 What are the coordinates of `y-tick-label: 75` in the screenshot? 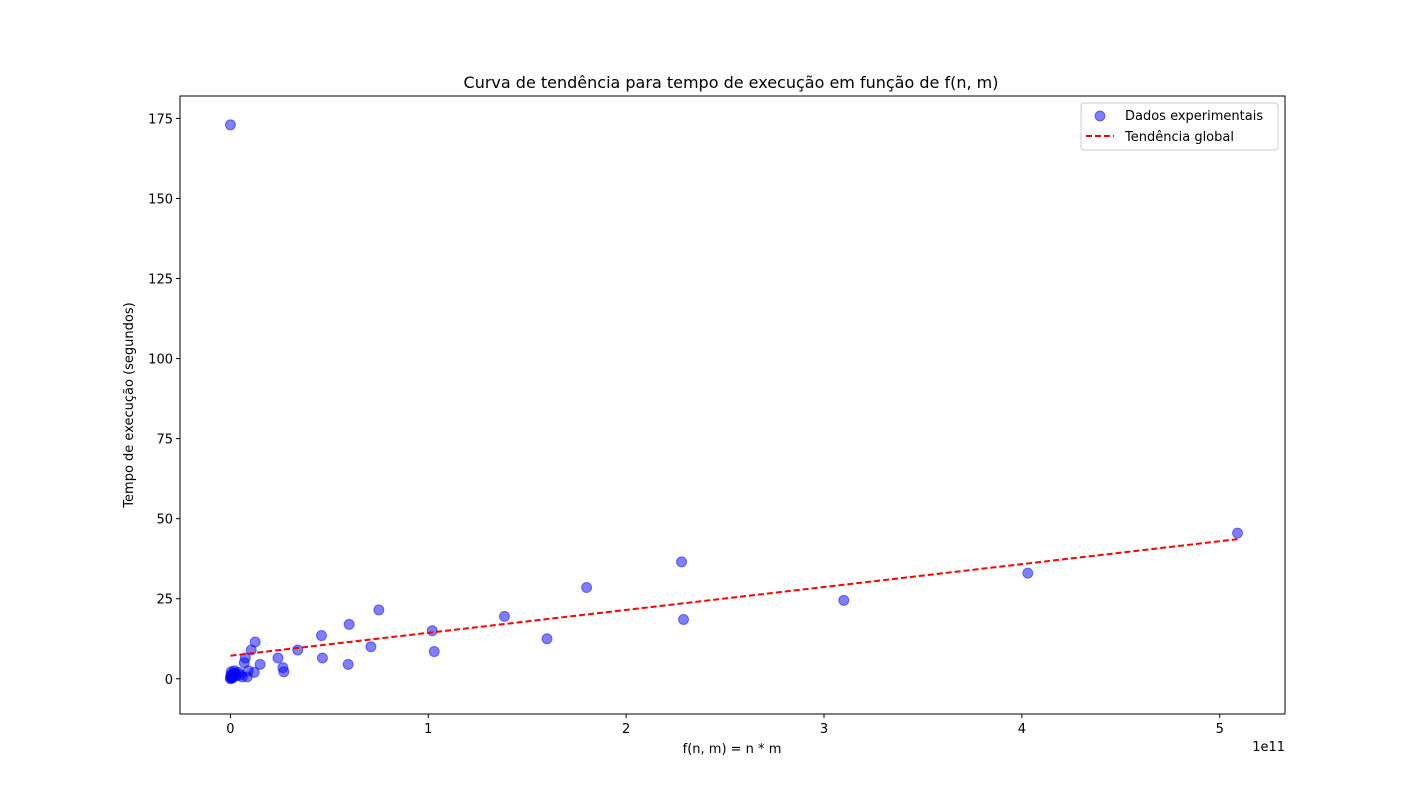 It's located at (164, 440).